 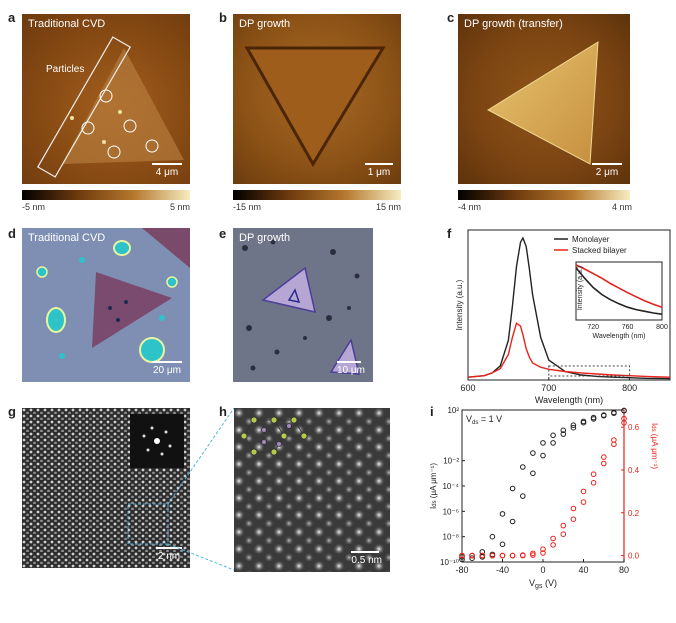 What do you see at coordinates (167, 368) in the screenshot?
I see `scale-bar-d: 20 μm` at bounding box center [167, 368].